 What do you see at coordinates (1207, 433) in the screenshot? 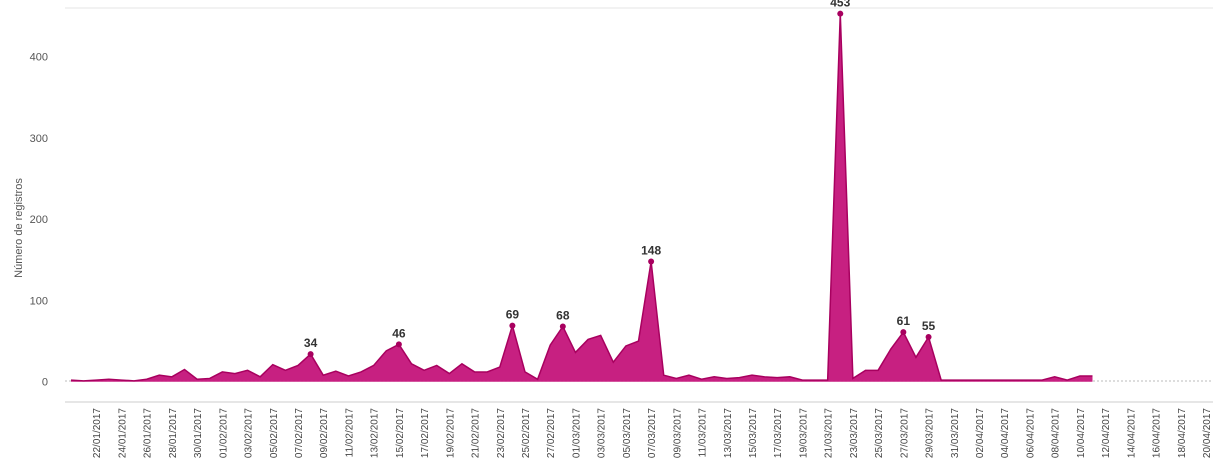
I see `x-tick-label: 20/04/2017` at bounding box center [1207, 433].